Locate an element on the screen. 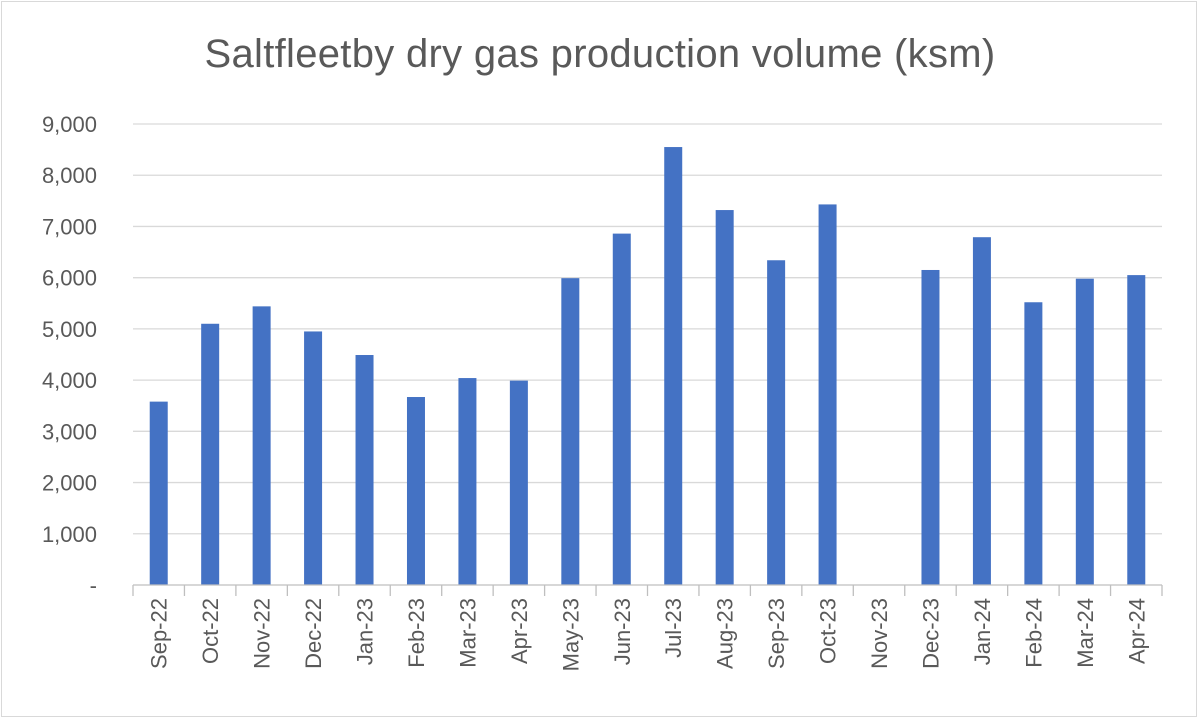  x-tick-label: Oct-22 is located at coordinates (210, 631).